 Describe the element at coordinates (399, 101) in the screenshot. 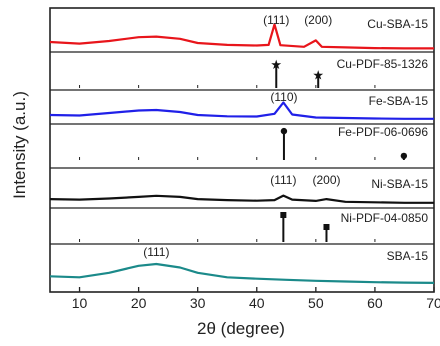

I see `series-label: Fe-SBA-15` at that location.